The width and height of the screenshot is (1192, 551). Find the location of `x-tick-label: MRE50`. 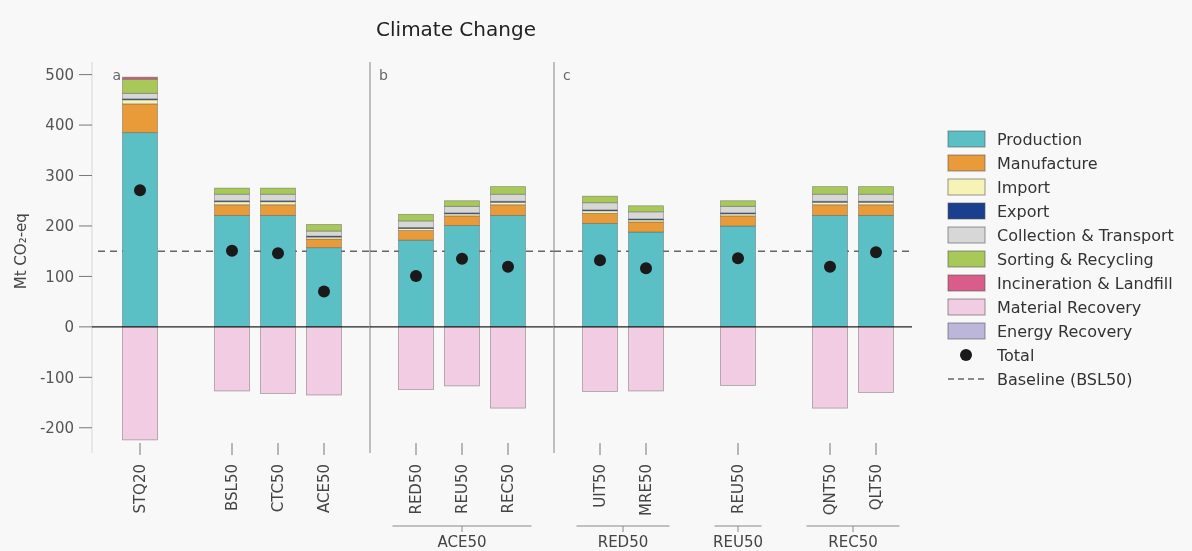

x-tick-label: MRE50 is located at coordinates (646, 490).